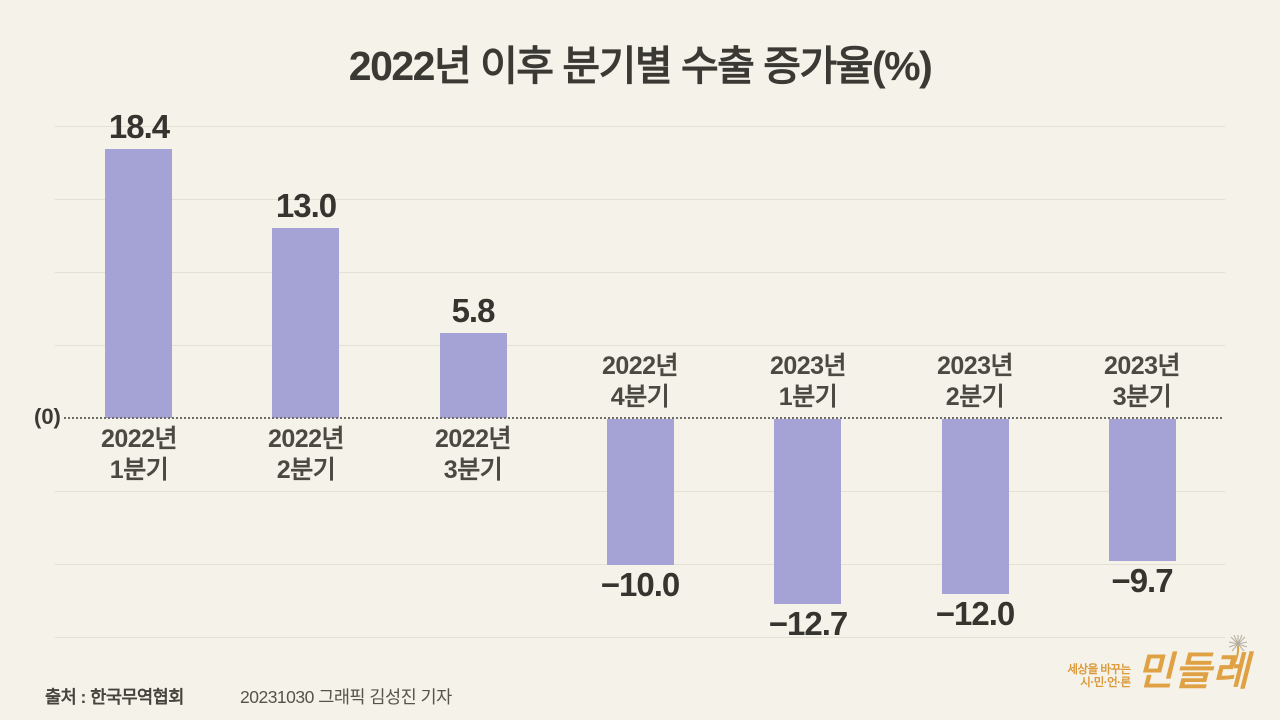 The height and width of the screenshot is (720, 1280). What do you see at coordinates (139, 454) in the screenshot?
I see `category-label-0: 2022년 1분기` at bounding box center [139, 454].